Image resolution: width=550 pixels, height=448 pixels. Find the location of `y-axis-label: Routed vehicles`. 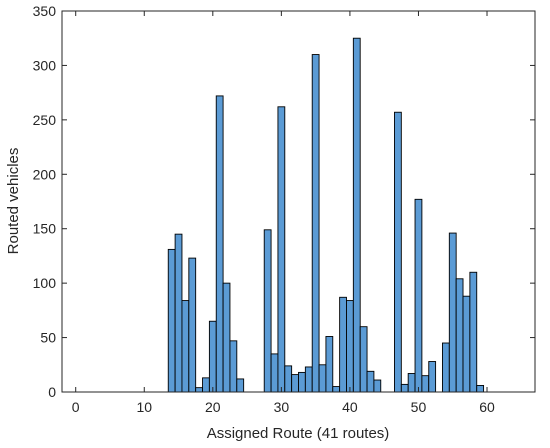

y-axis-label: Routed vehicles is located at coordinates (13, 201).